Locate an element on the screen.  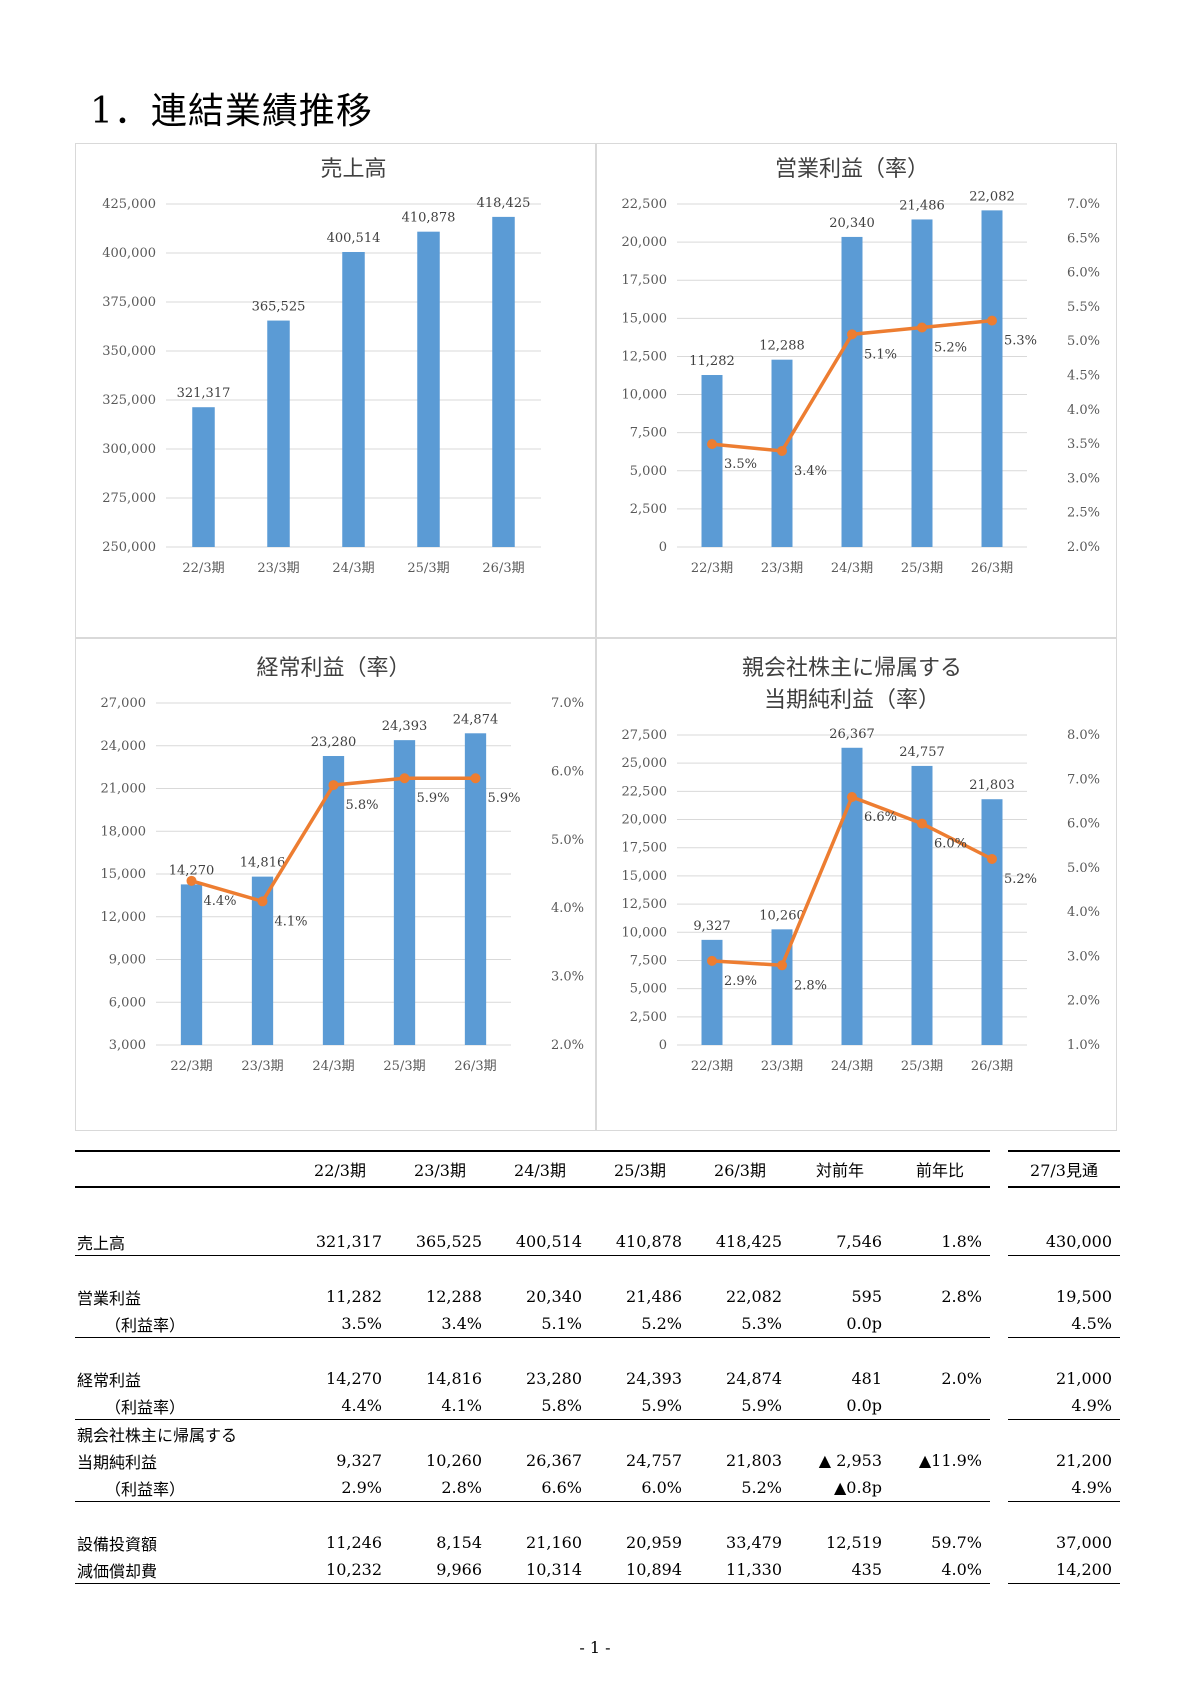
cell: 5.2% is located at coordinates (740, 1488).